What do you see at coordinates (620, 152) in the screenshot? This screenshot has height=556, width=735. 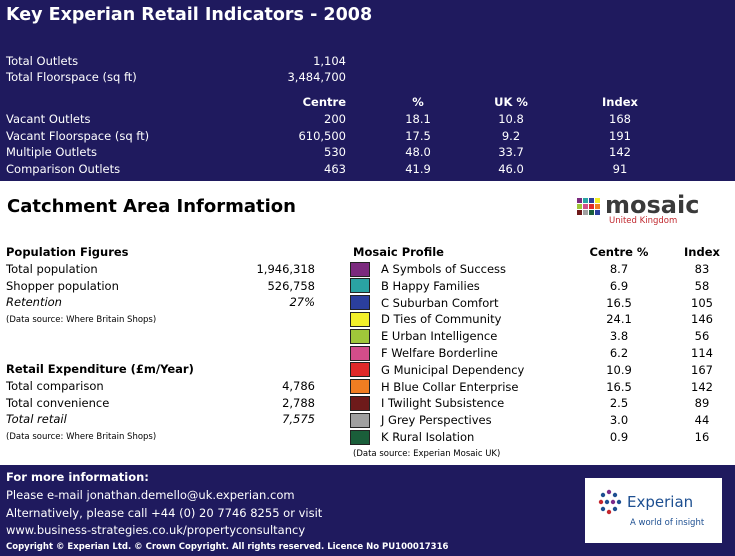 I see `indicator-value: 142` at bounding box center [620, 152].